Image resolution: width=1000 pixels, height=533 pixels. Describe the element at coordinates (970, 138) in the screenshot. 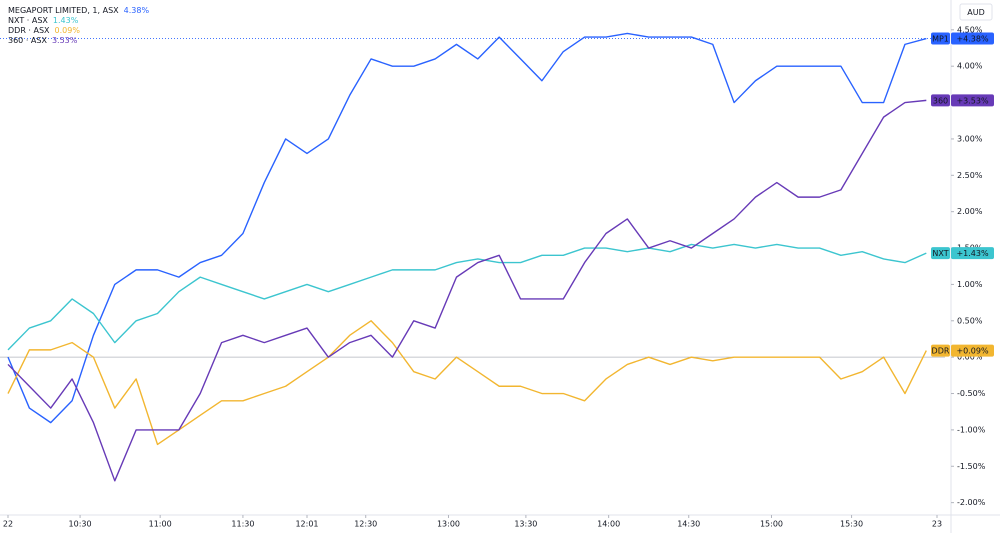

I see `y-tick-label: 3.00%` at that location.